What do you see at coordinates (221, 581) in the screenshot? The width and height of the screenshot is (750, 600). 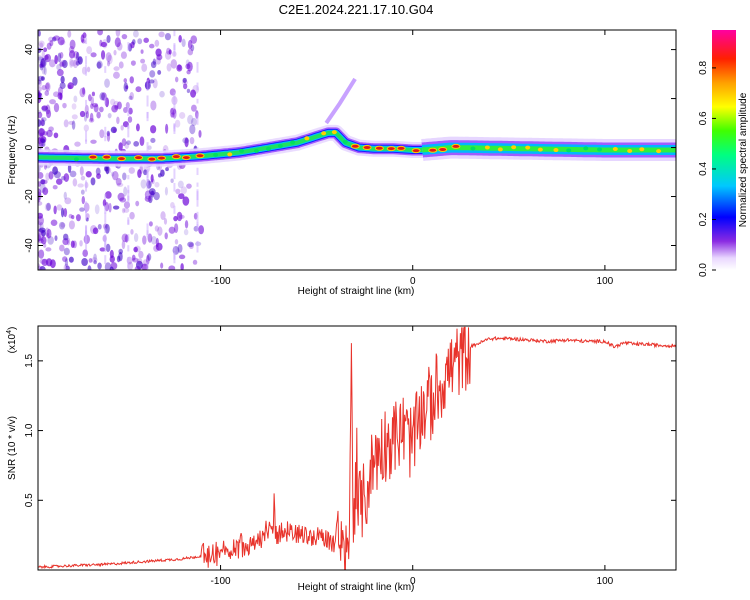 I see `snr-xtick-label: -100` at bounding box center [221, 581].